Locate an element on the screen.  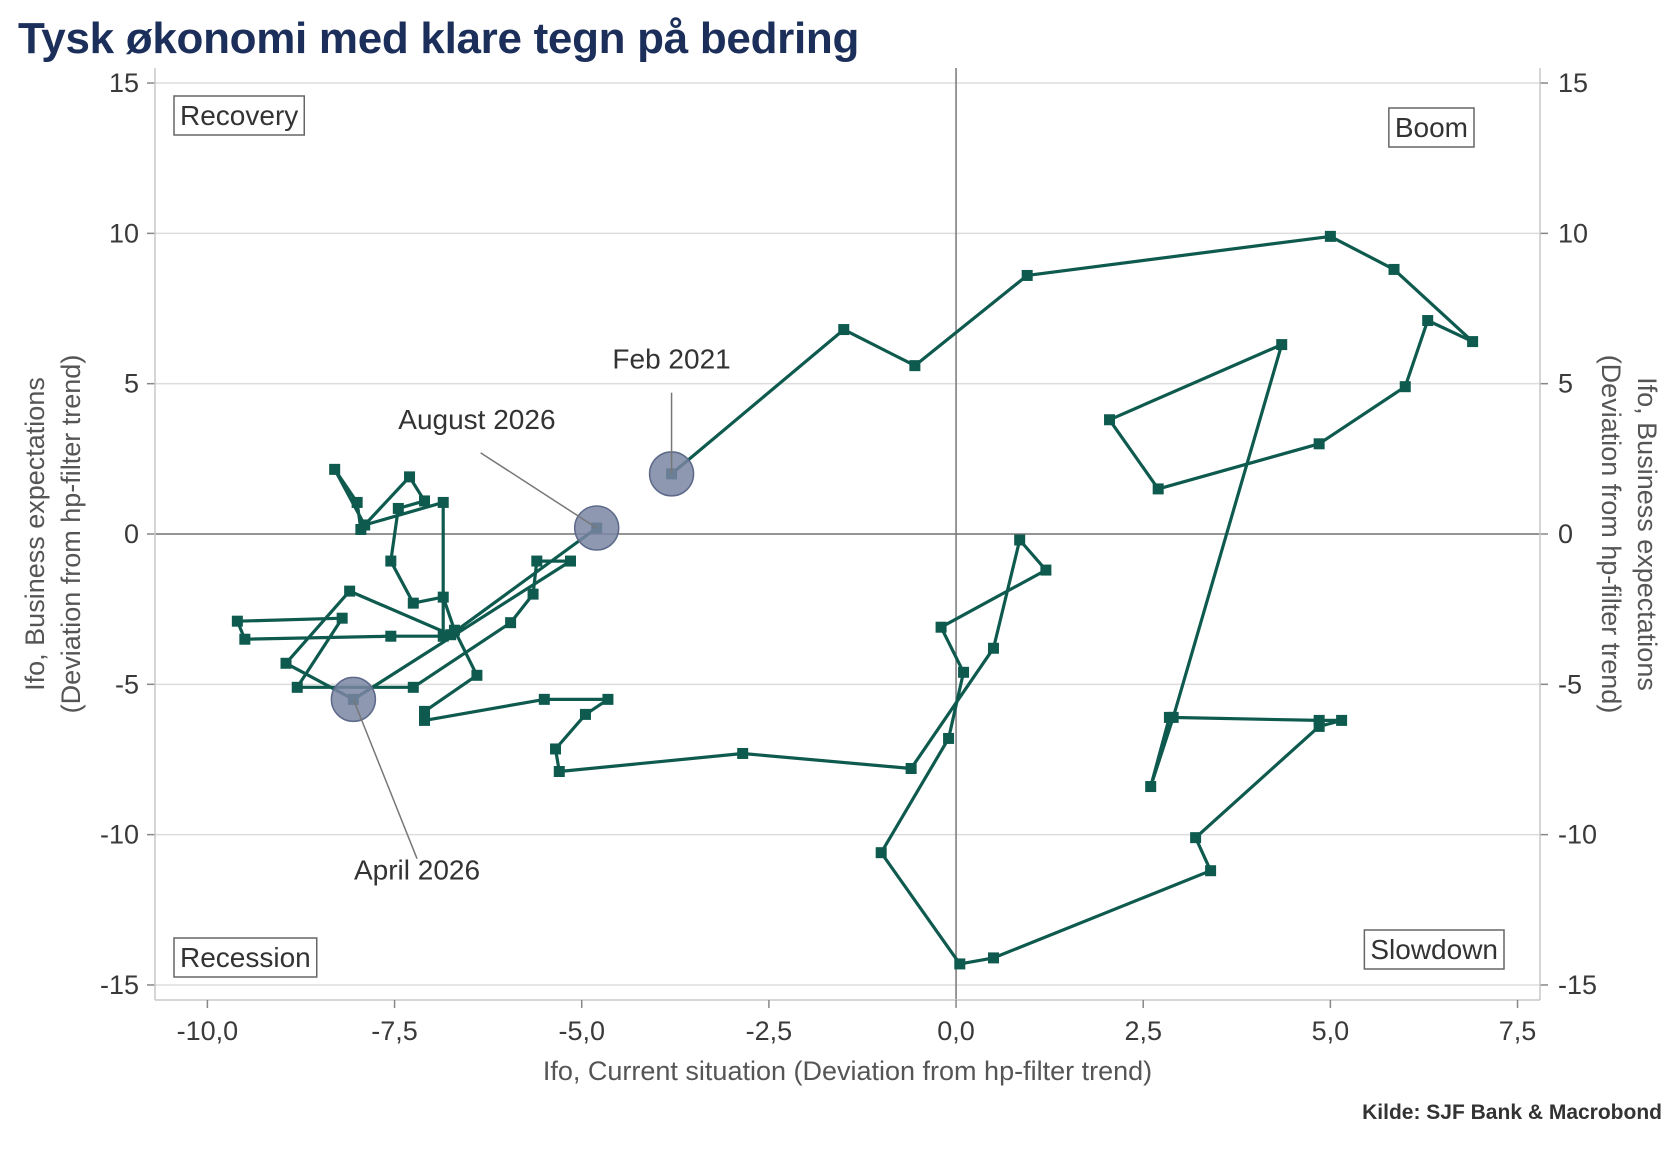
quadrant-label-boom-text: Boom is located at coordinates (1431, 127).